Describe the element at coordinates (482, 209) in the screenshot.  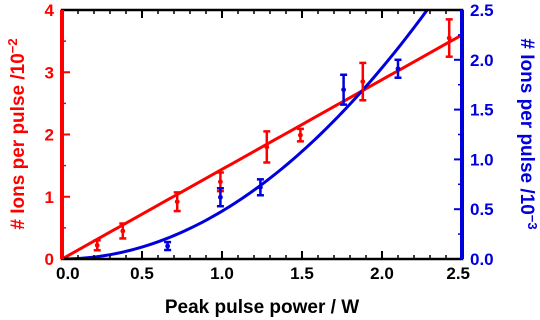
I see `y-right-tick-label-1: 0.5` at that location.